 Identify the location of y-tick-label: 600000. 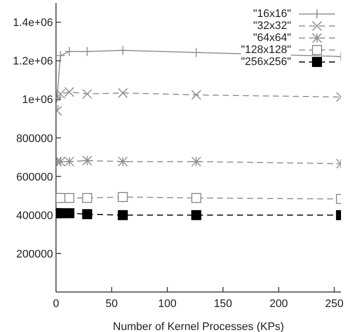
(34, 177).